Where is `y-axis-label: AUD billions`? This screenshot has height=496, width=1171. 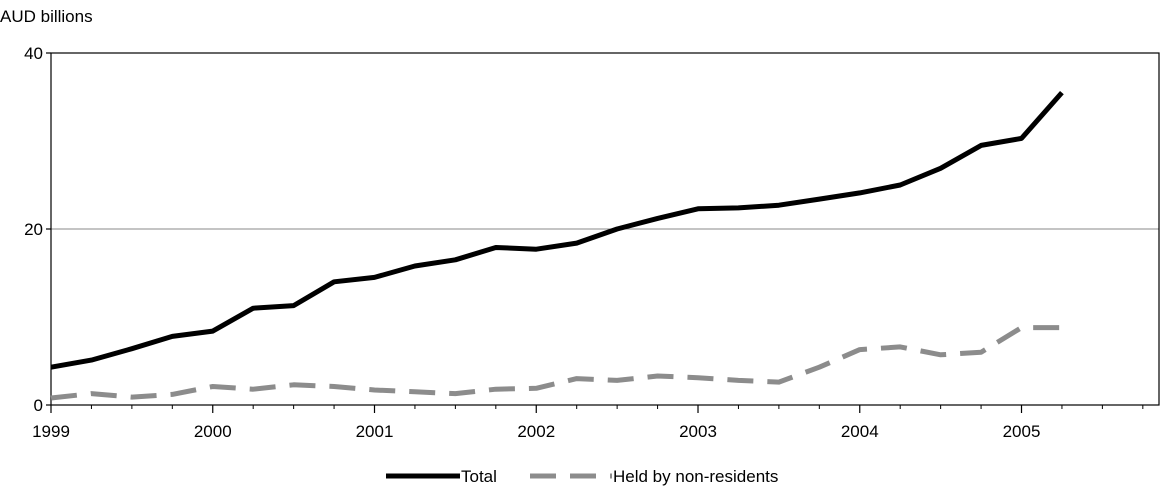
y-axis-label: AUD billions is located at coordinates (46, 16).